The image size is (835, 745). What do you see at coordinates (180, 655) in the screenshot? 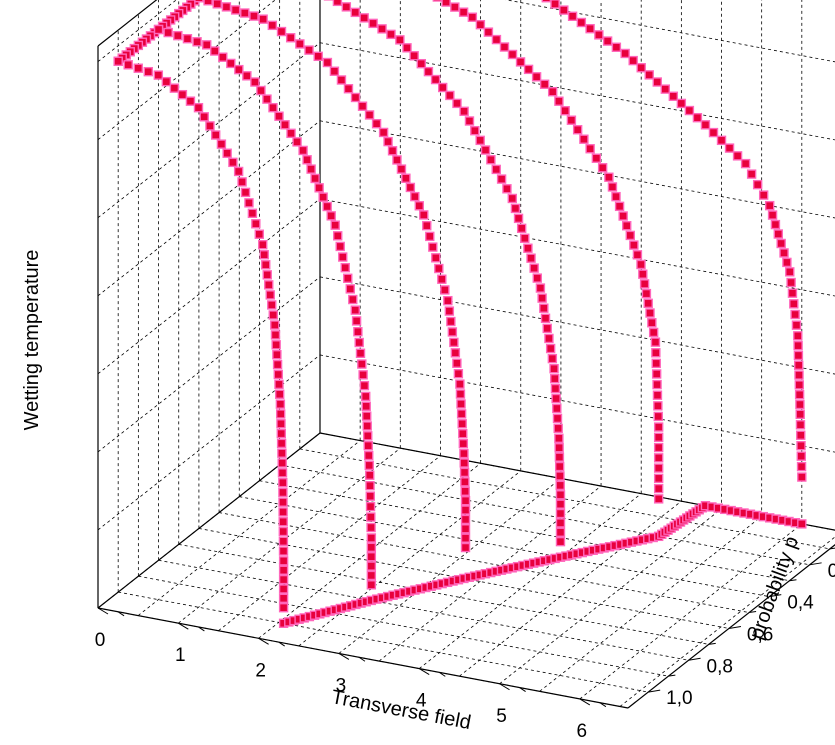
I see `x-tick-label: 1` at bounding box center [180, 655].